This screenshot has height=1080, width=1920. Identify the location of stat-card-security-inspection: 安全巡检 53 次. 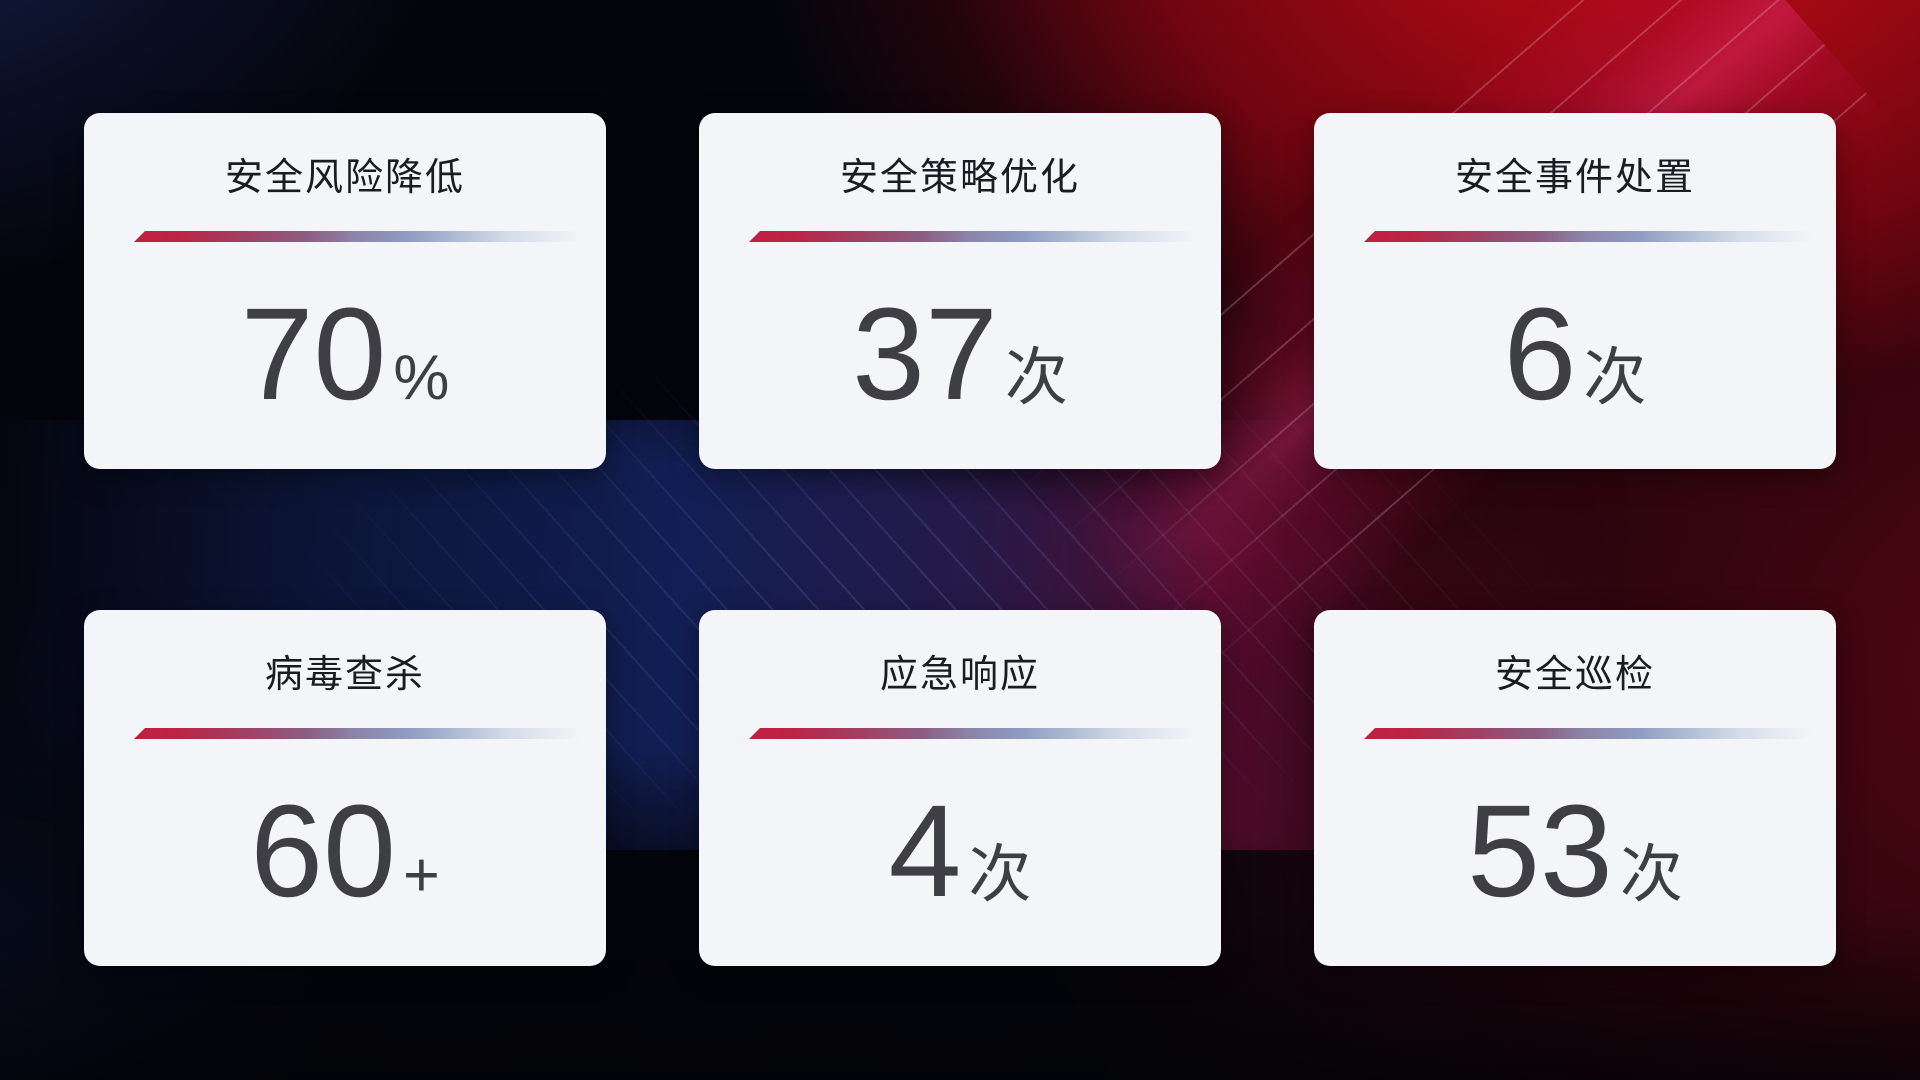
(1575, 788).